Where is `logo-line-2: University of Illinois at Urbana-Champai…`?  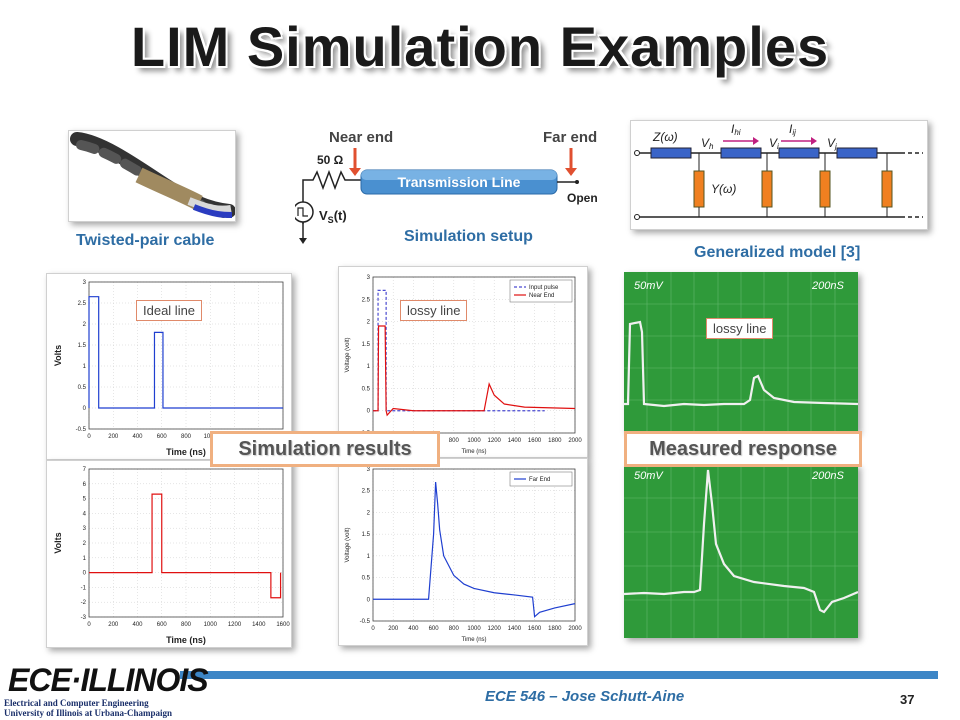
logo-line-2: University of Illinois at Urbana-Champai… is located at coordinates (88, 713).